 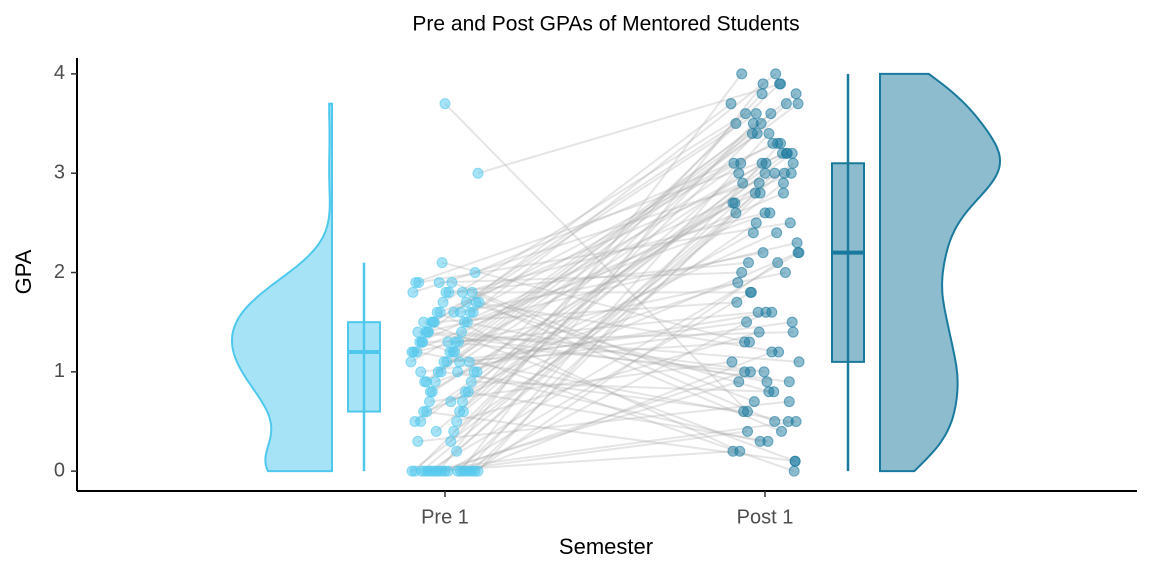 What do you see at coordinates (848, 262) in the screenshot?
I see `box` at bounding box center [848, 262].